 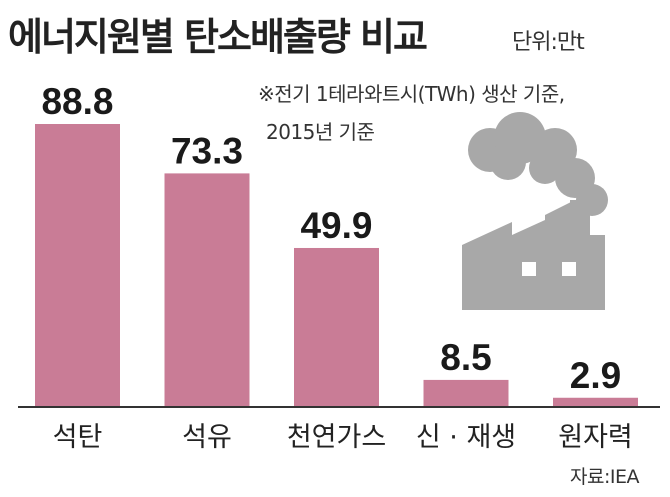 I want to click on note-line-1: ※전기 1테라와트시(TWh) 생산 기준,, so click(x=411, y=94).